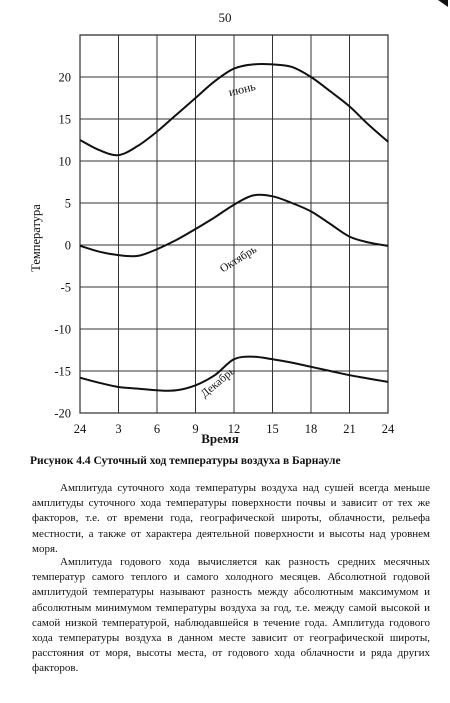  What do you see at coordinates (68, 204) in the screenshot?
I see `y-tick-label: 5` at bounding box center [68, 204].